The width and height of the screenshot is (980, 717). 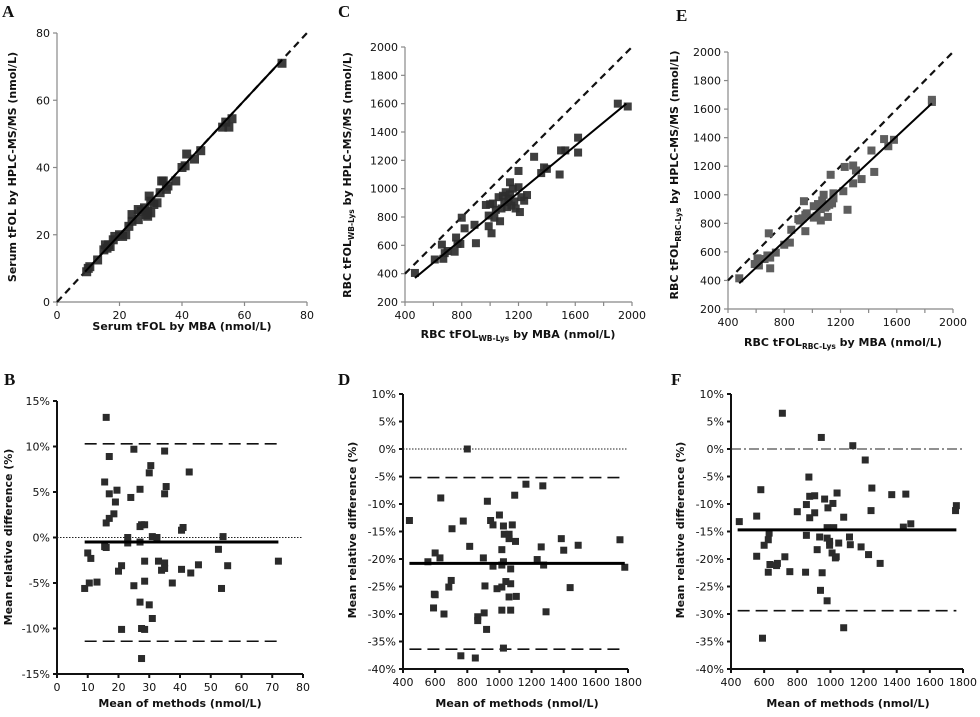 What do you see at coordinates (344, 379) in the screenshot?
I see `panel-letter-d: D` at bounding box center [344, 379].